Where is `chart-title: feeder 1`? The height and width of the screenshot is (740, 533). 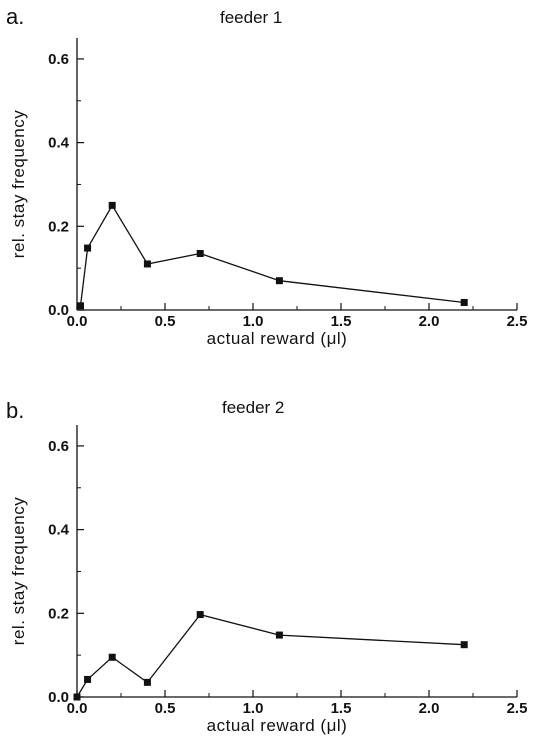
chart-title: feeder 1 is located at coordinates (251, 17).